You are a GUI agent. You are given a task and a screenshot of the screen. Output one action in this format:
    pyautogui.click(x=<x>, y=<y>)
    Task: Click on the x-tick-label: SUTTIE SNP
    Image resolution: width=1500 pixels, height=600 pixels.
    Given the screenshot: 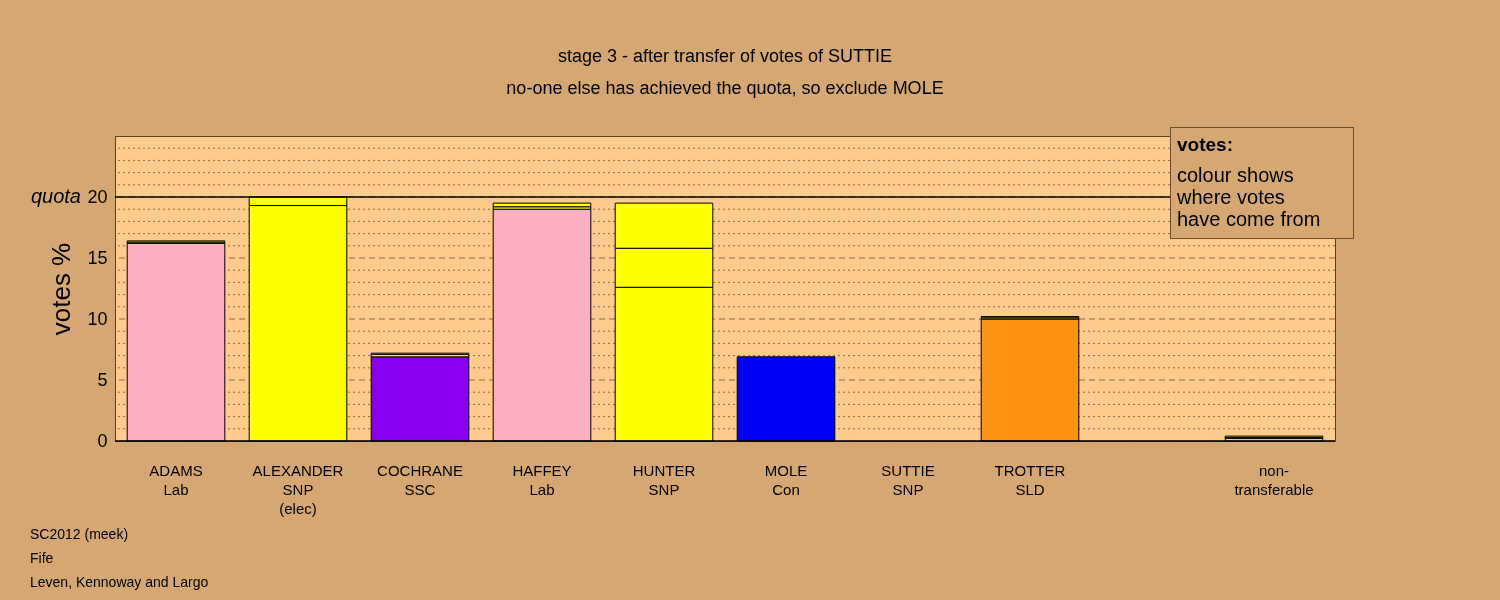 What is the action you would take?
    pyautogui.click(x=908, y=479)
    